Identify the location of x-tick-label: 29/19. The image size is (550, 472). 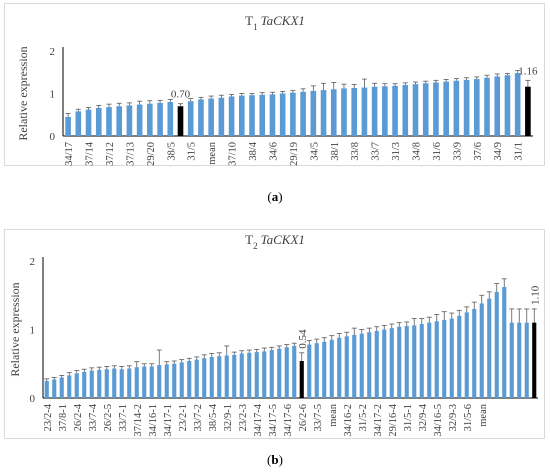
(294, 154).